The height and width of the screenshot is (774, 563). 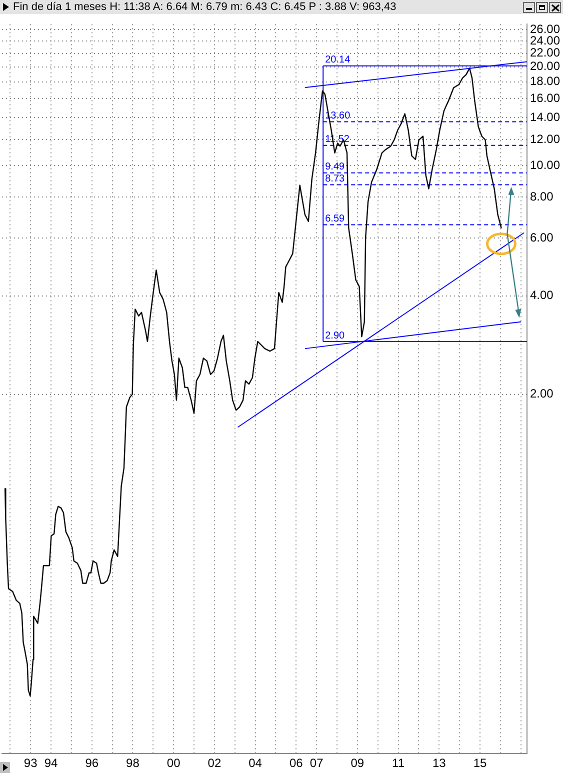 What do you see at coordinates (545, 165) in the screenshot?
I see `y-tick-label: 10.00` at bounding box center [545, 165].